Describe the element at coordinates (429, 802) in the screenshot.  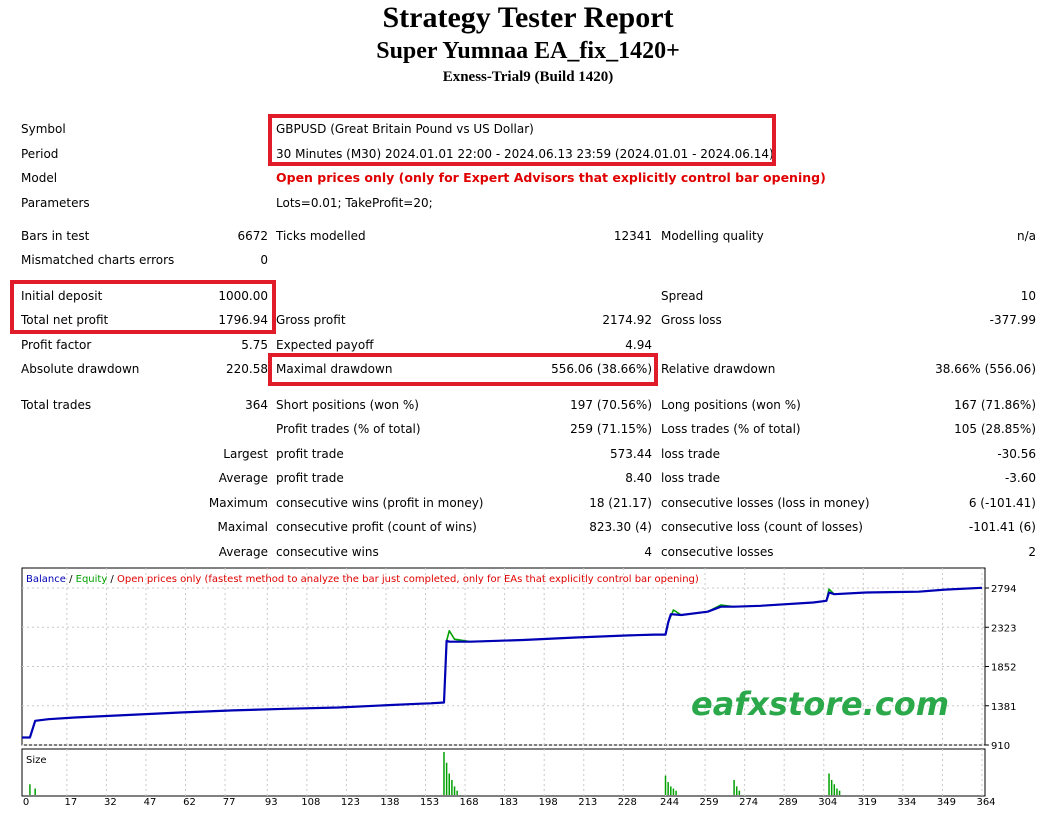
I see `x-tick-label: 153` at that location.